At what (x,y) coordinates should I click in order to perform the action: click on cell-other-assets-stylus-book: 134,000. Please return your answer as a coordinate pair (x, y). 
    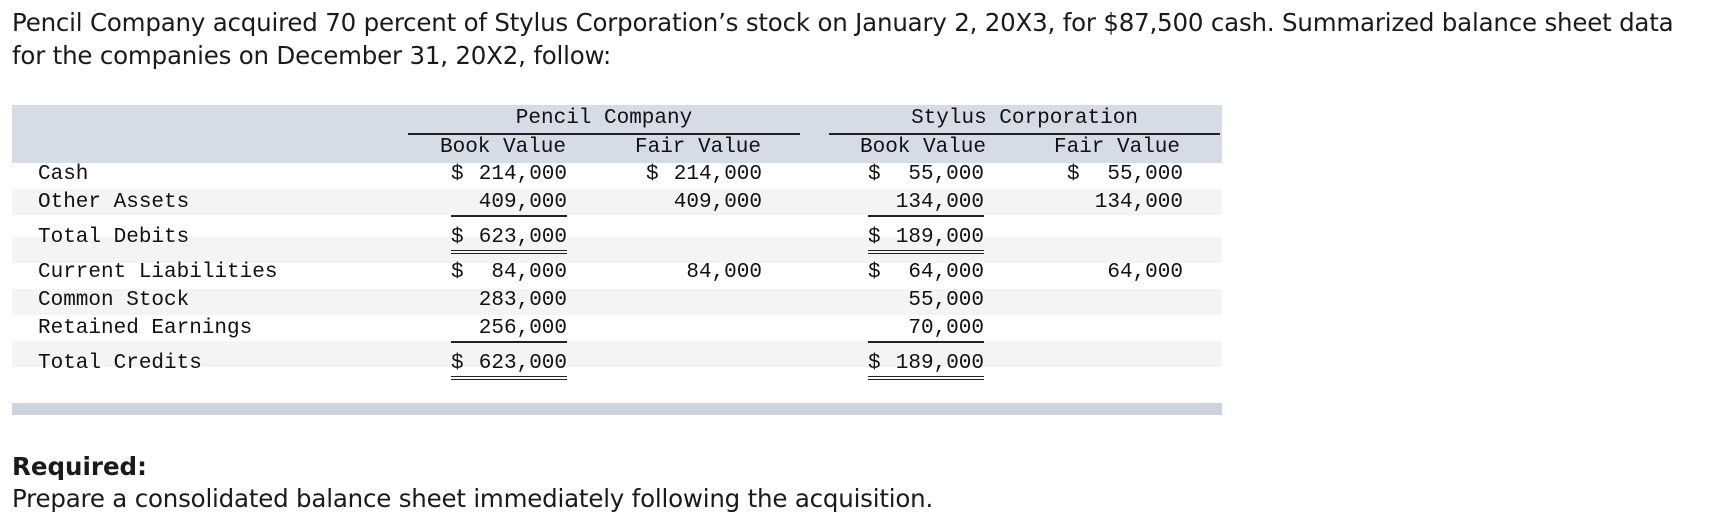
    Looking at the image, I should click on (926, 204).